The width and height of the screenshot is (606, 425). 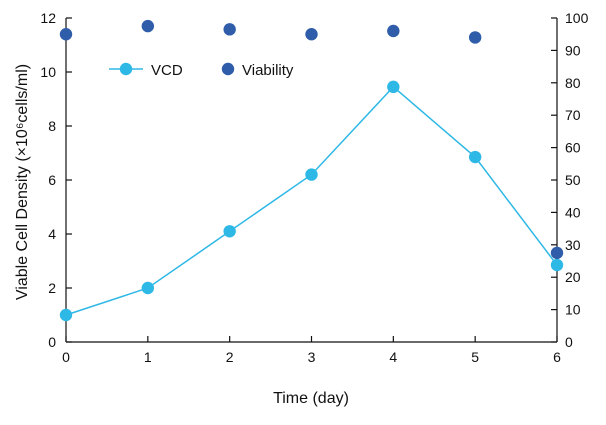 I want to click on x-tick-label: 1, so click(x=148, y=357).